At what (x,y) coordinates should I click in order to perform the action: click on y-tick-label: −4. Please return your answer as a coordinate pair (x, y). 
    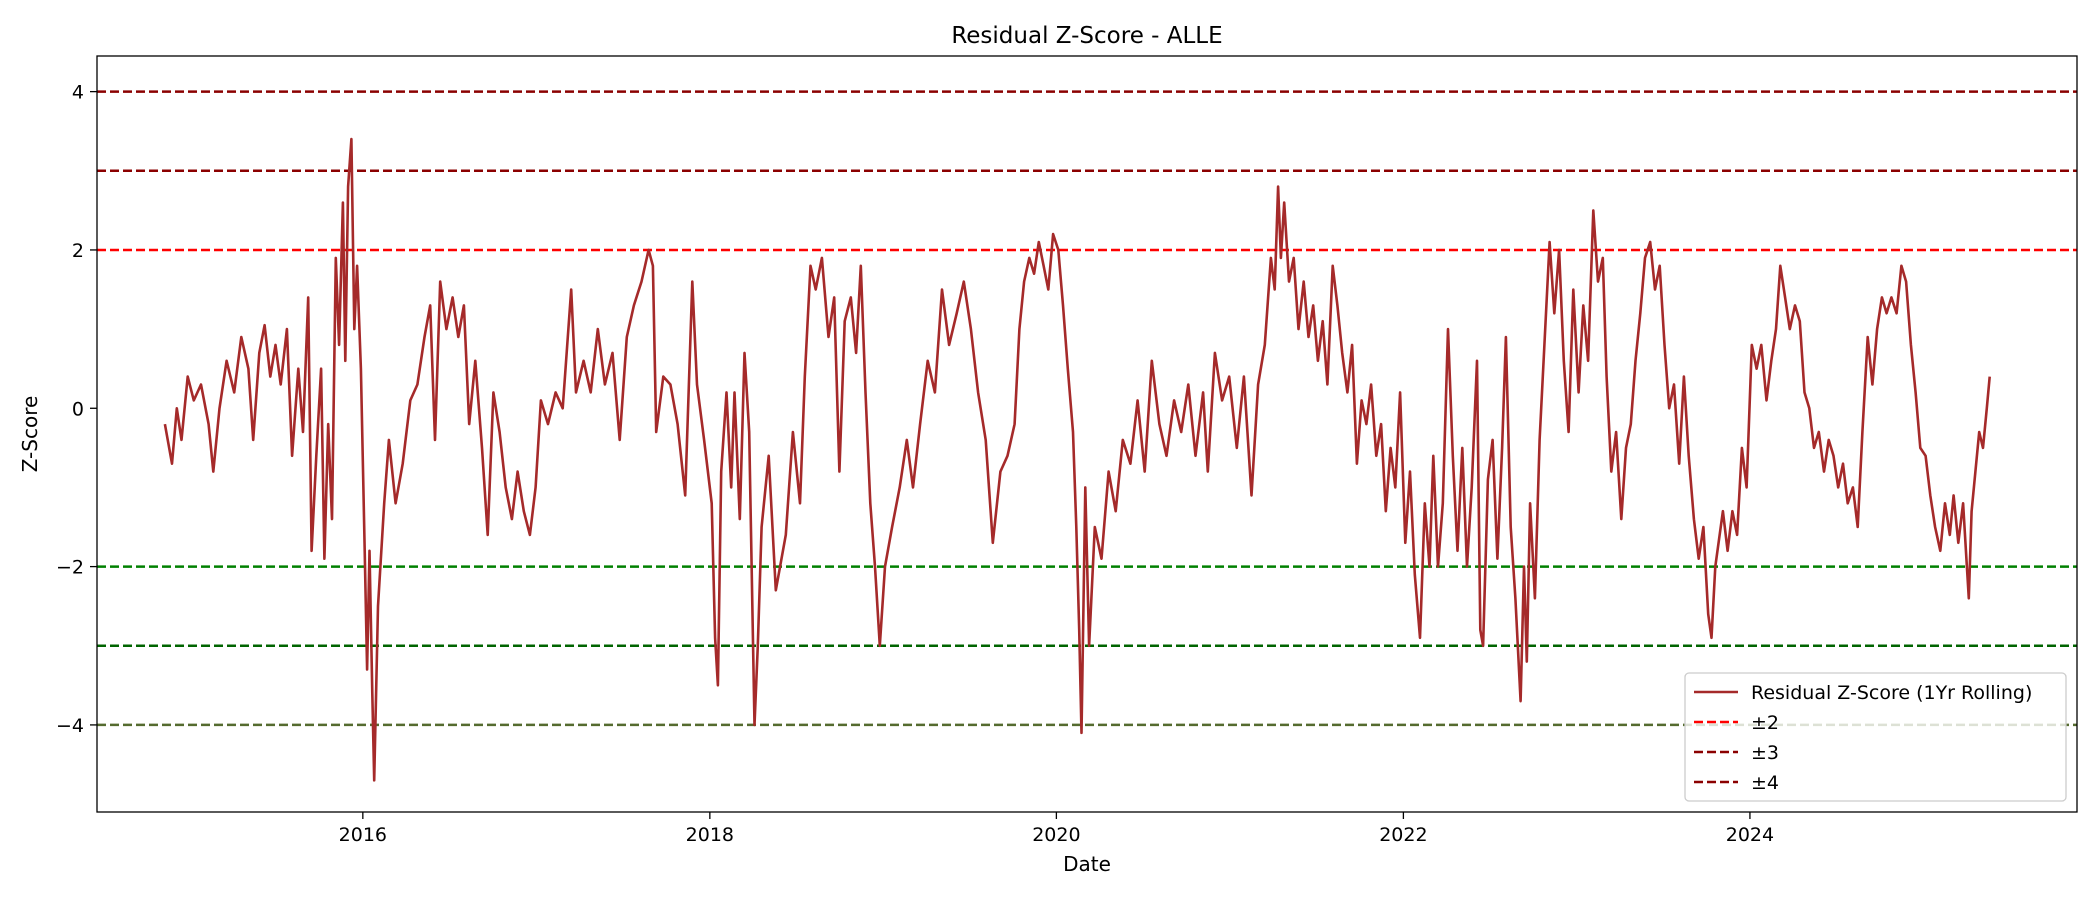
    Looking at the image, I should click on (70, 726).